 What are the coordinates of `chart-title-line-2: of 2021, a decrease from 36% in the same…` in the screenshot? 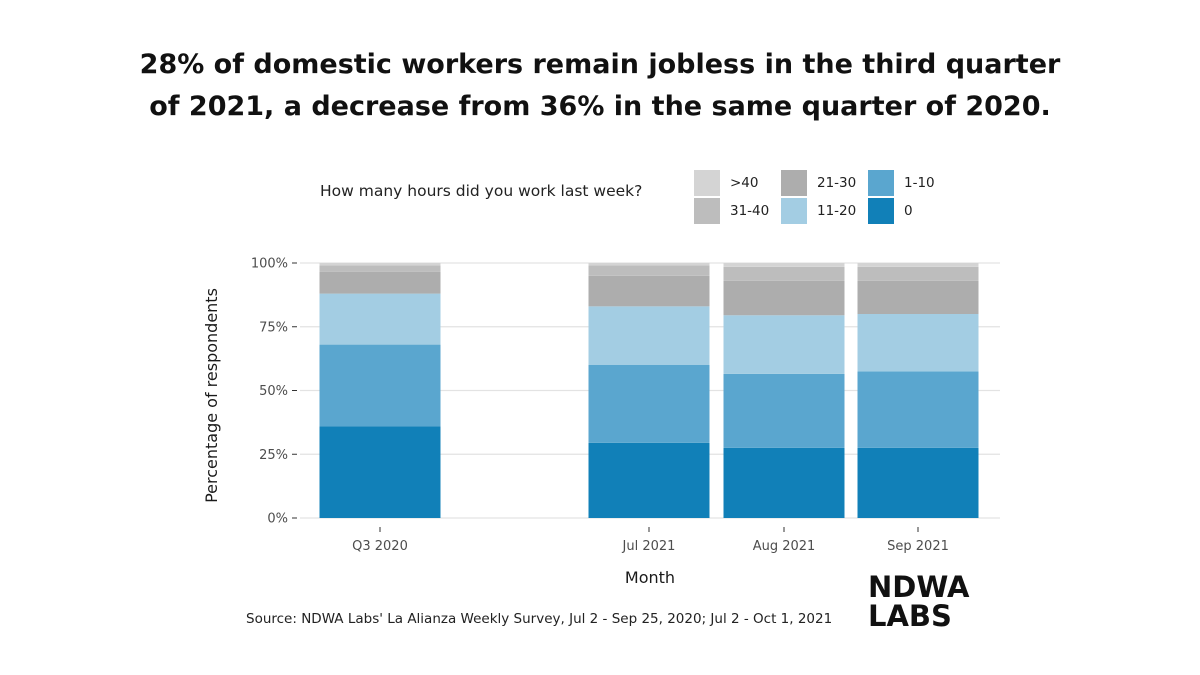 It's located at (600, 106).